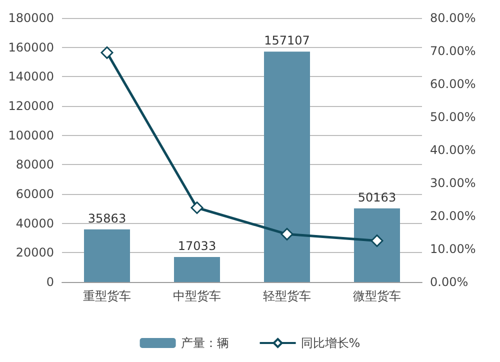 This screenshot has height=362, width=500. I want to click on y-tick-label: 120000, so click(31, 106).